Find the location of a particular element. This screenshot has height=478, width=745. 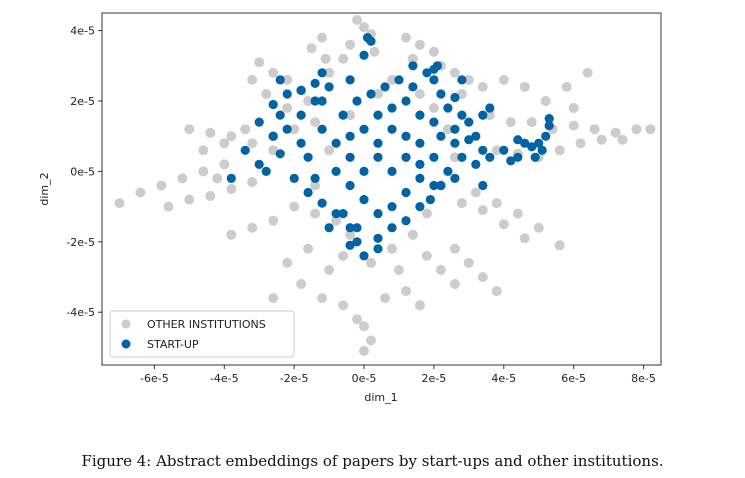

x-tick-label: 8e-5 is located at coordinates (643, 378).